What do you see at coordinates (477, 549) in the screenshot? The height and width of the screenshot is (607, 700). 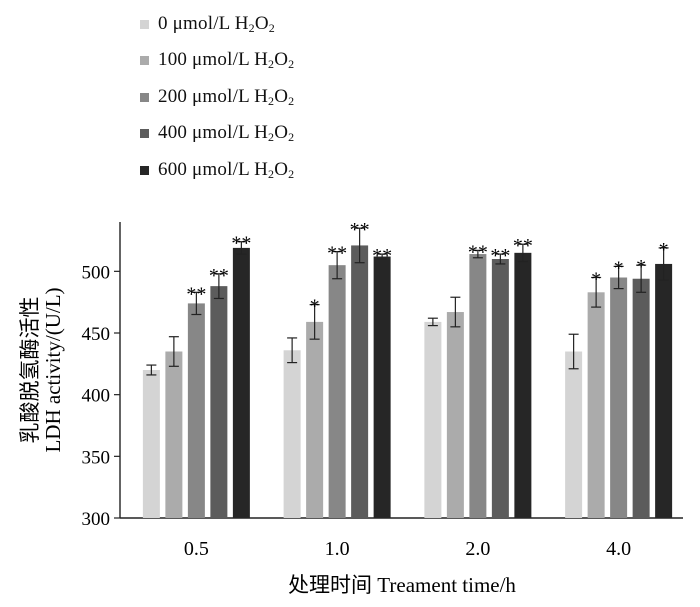 I see `x-tick-label: 2.0` at bounding box center [477, 549].